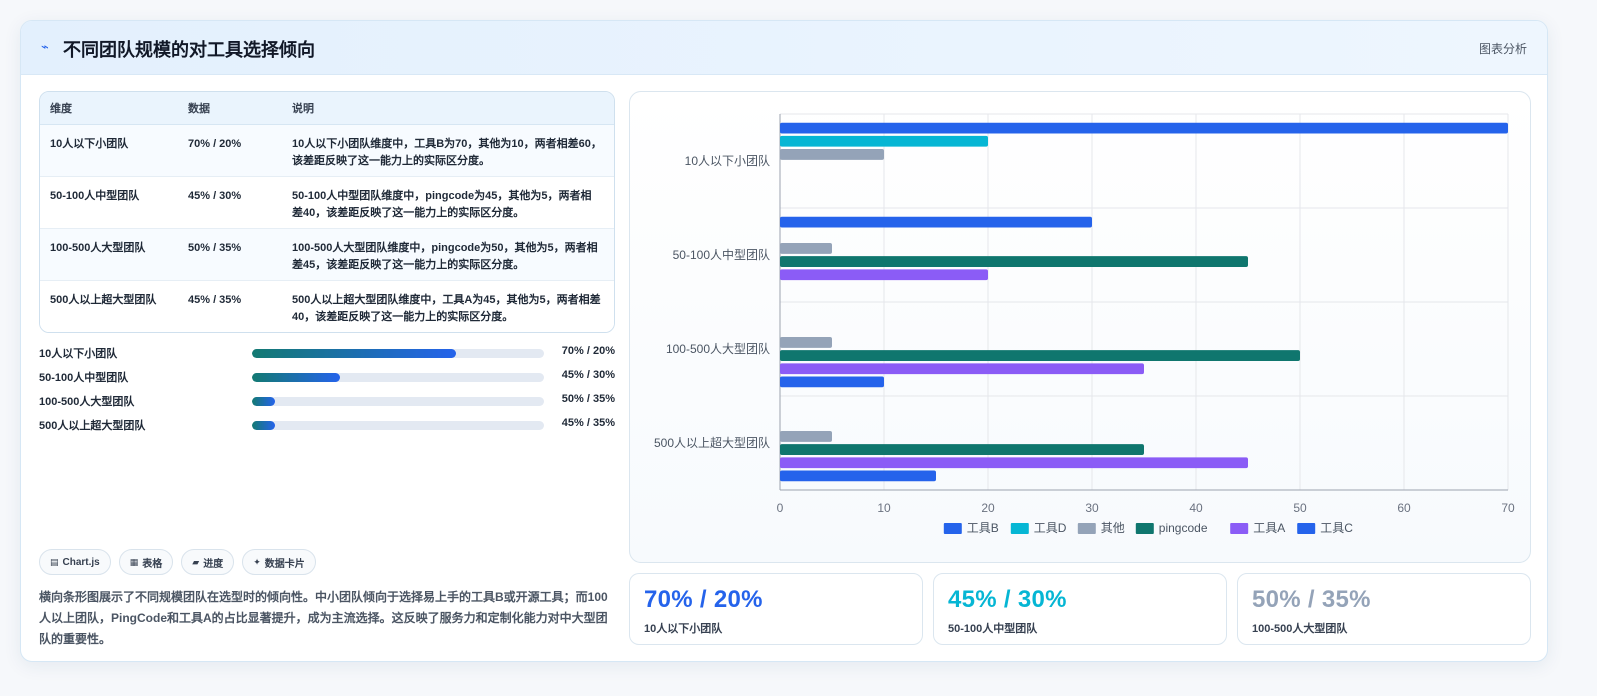  I want to click on cell-dimension: 500人以上超大型团队, so click(103, 299).